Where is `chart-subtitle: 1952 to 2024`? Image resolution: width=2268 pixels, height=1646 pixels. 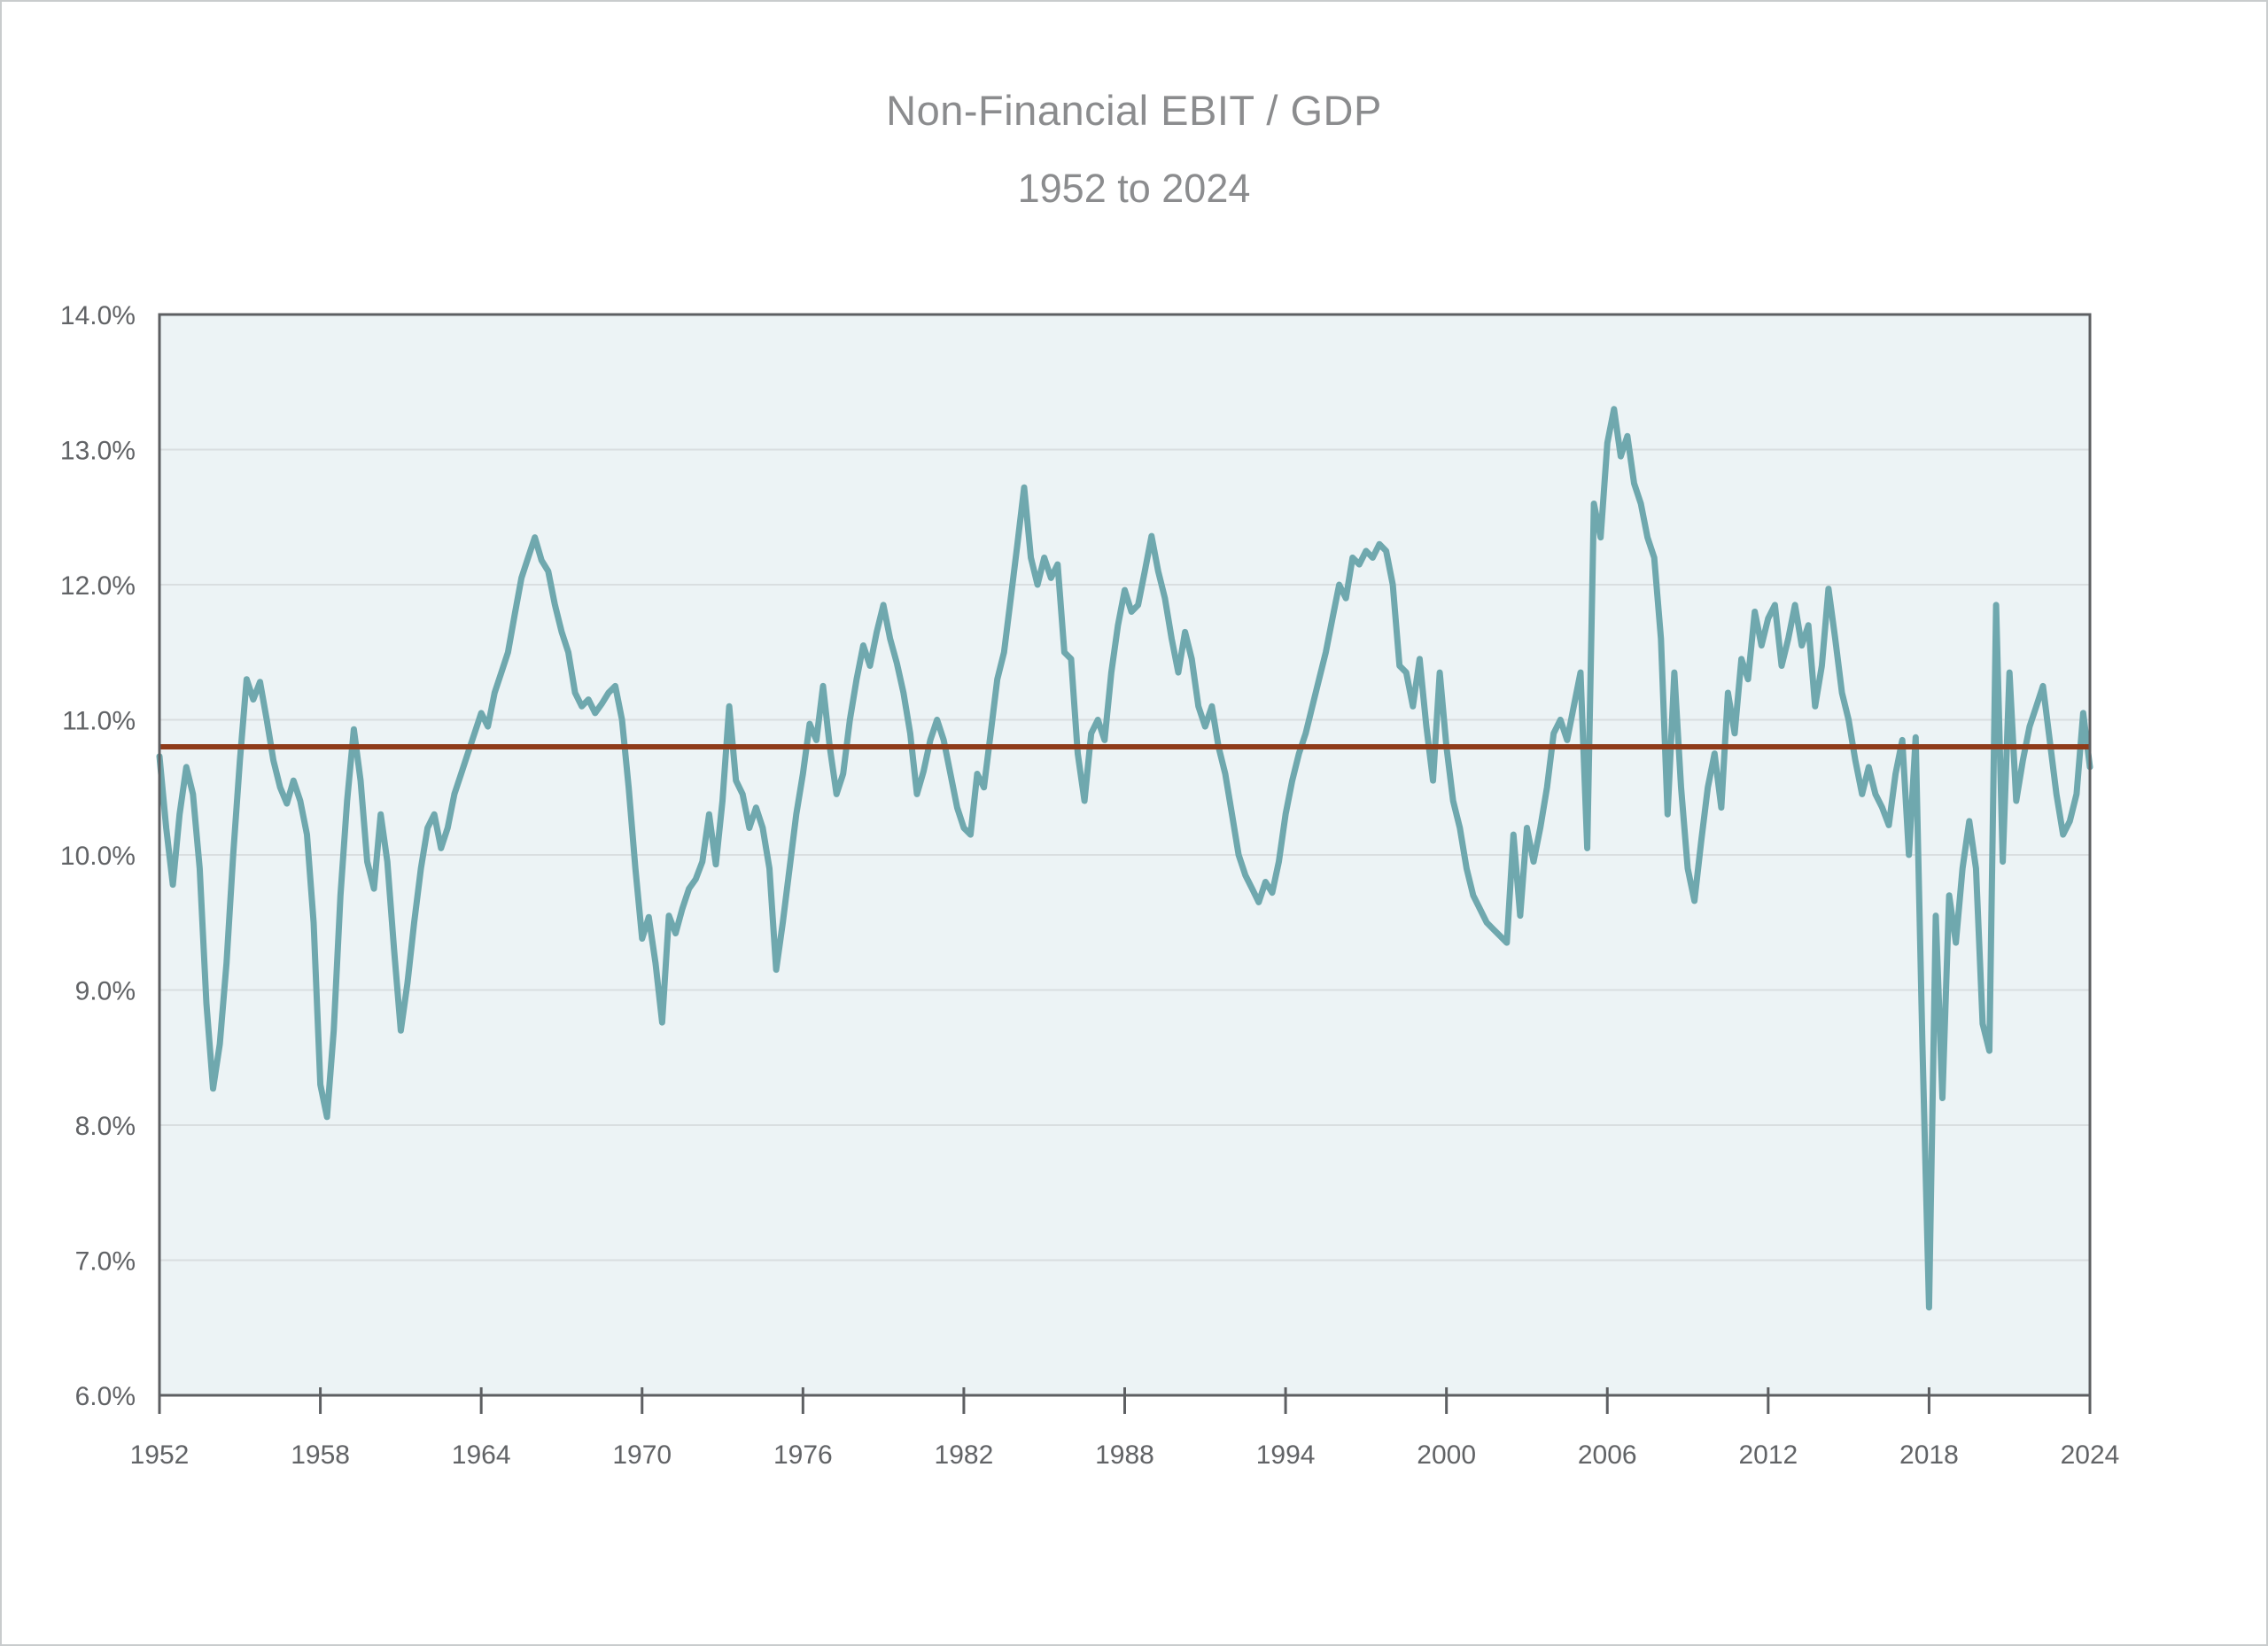 chart-subtitle: 1952 to 2024 is located at coordinates (1134, 188).